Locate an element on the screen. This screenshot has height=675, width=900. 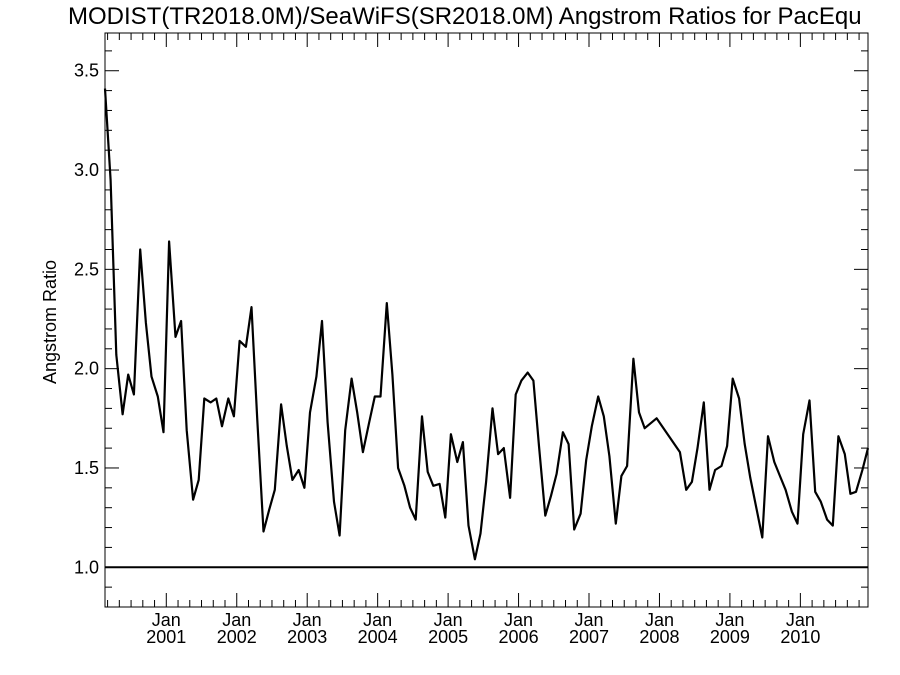
y-tick-label: 3.5 is located at coordinates (86, 71).